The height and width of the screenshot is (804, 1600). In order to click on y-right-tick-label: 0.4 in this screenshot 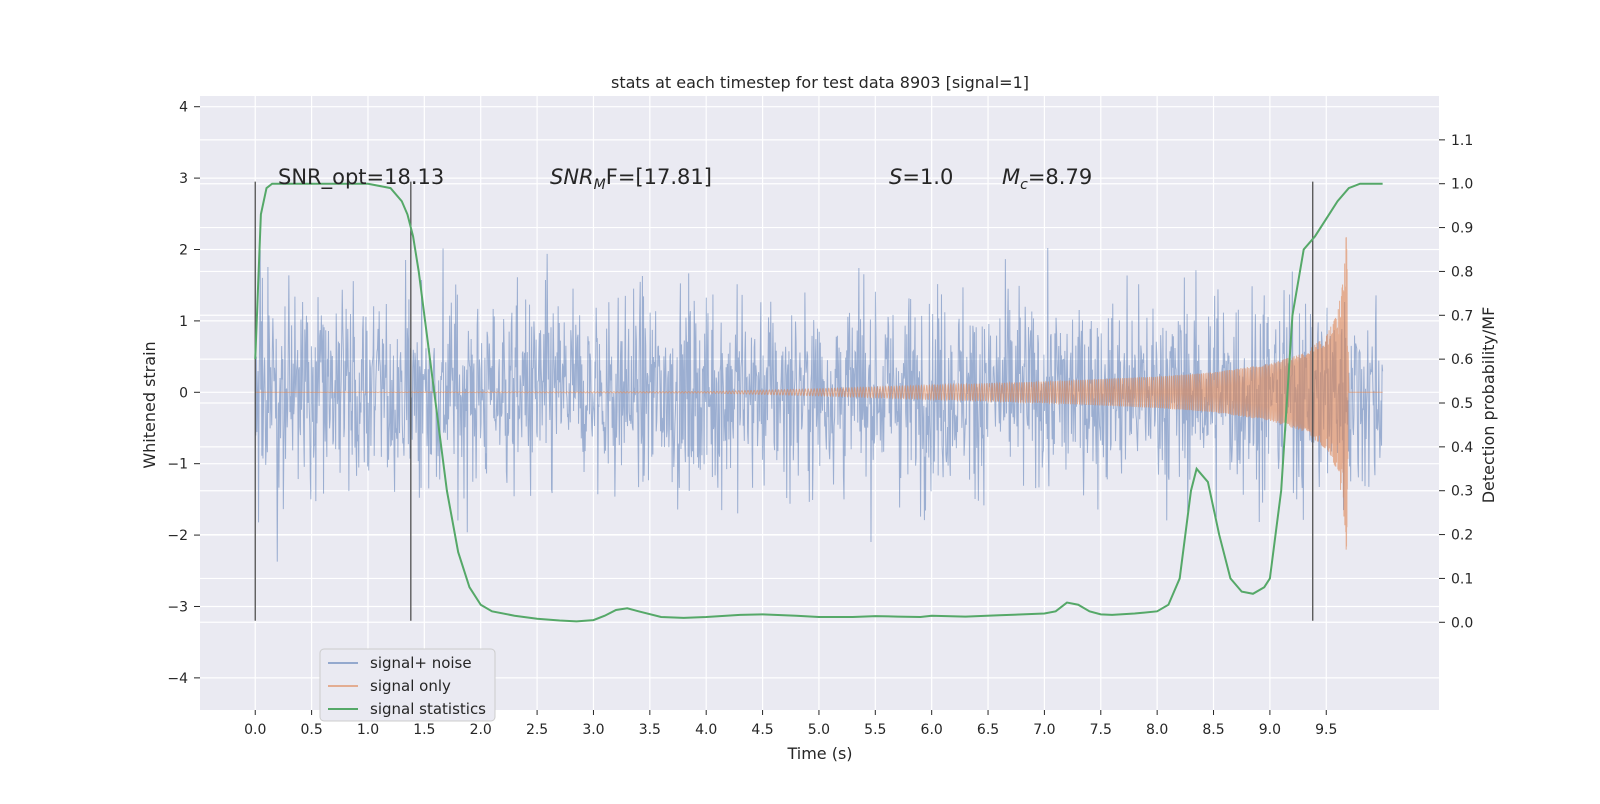, I will do `click(1462, 448)`.